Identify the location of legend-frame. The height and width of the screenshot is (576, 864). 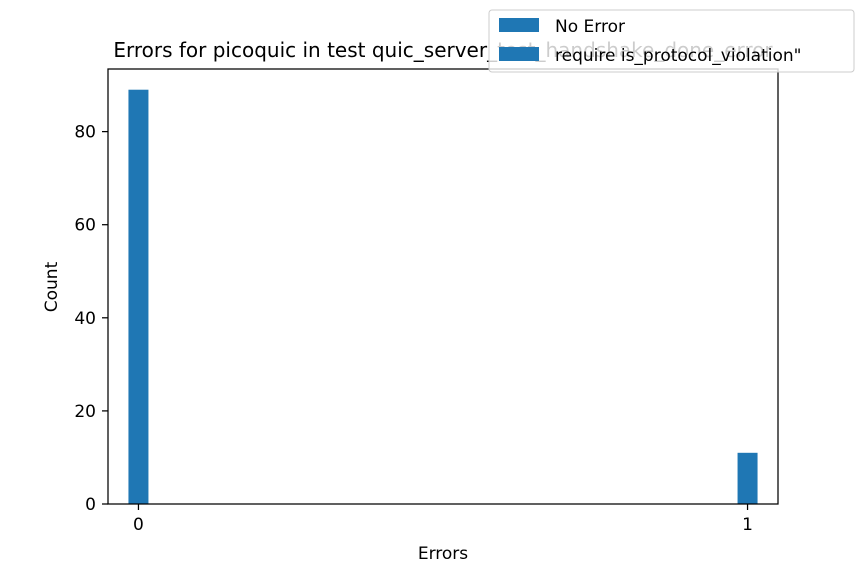
(671, 41).